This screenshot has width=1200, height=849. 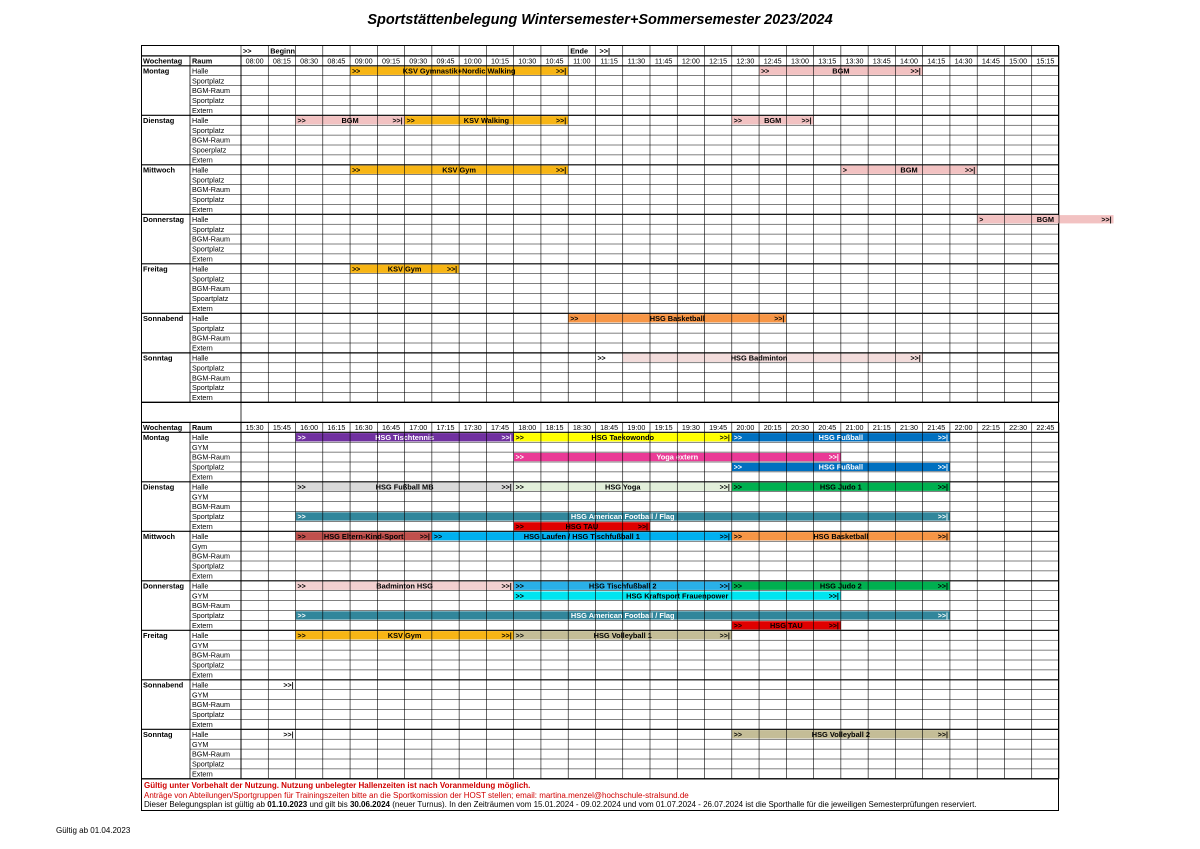 I want to click on time-slot-label: 12:15, so click(x=718, y=60).